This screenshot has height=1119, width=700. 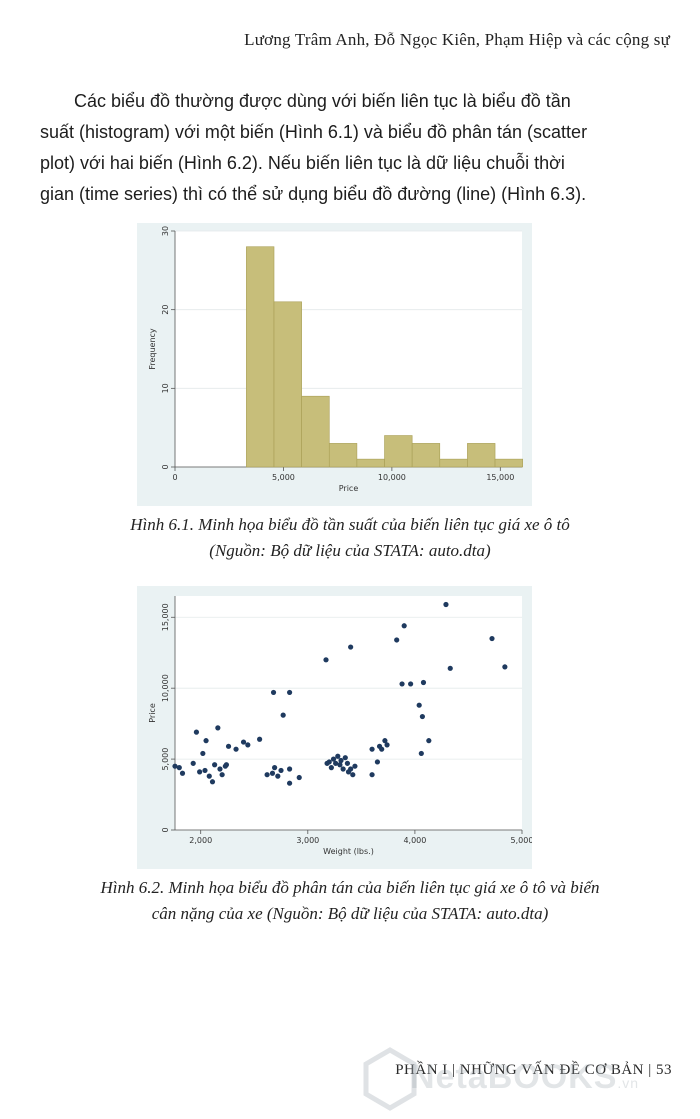 I want to click on x-tick-label: 15,000, so click(x=500, y=477).